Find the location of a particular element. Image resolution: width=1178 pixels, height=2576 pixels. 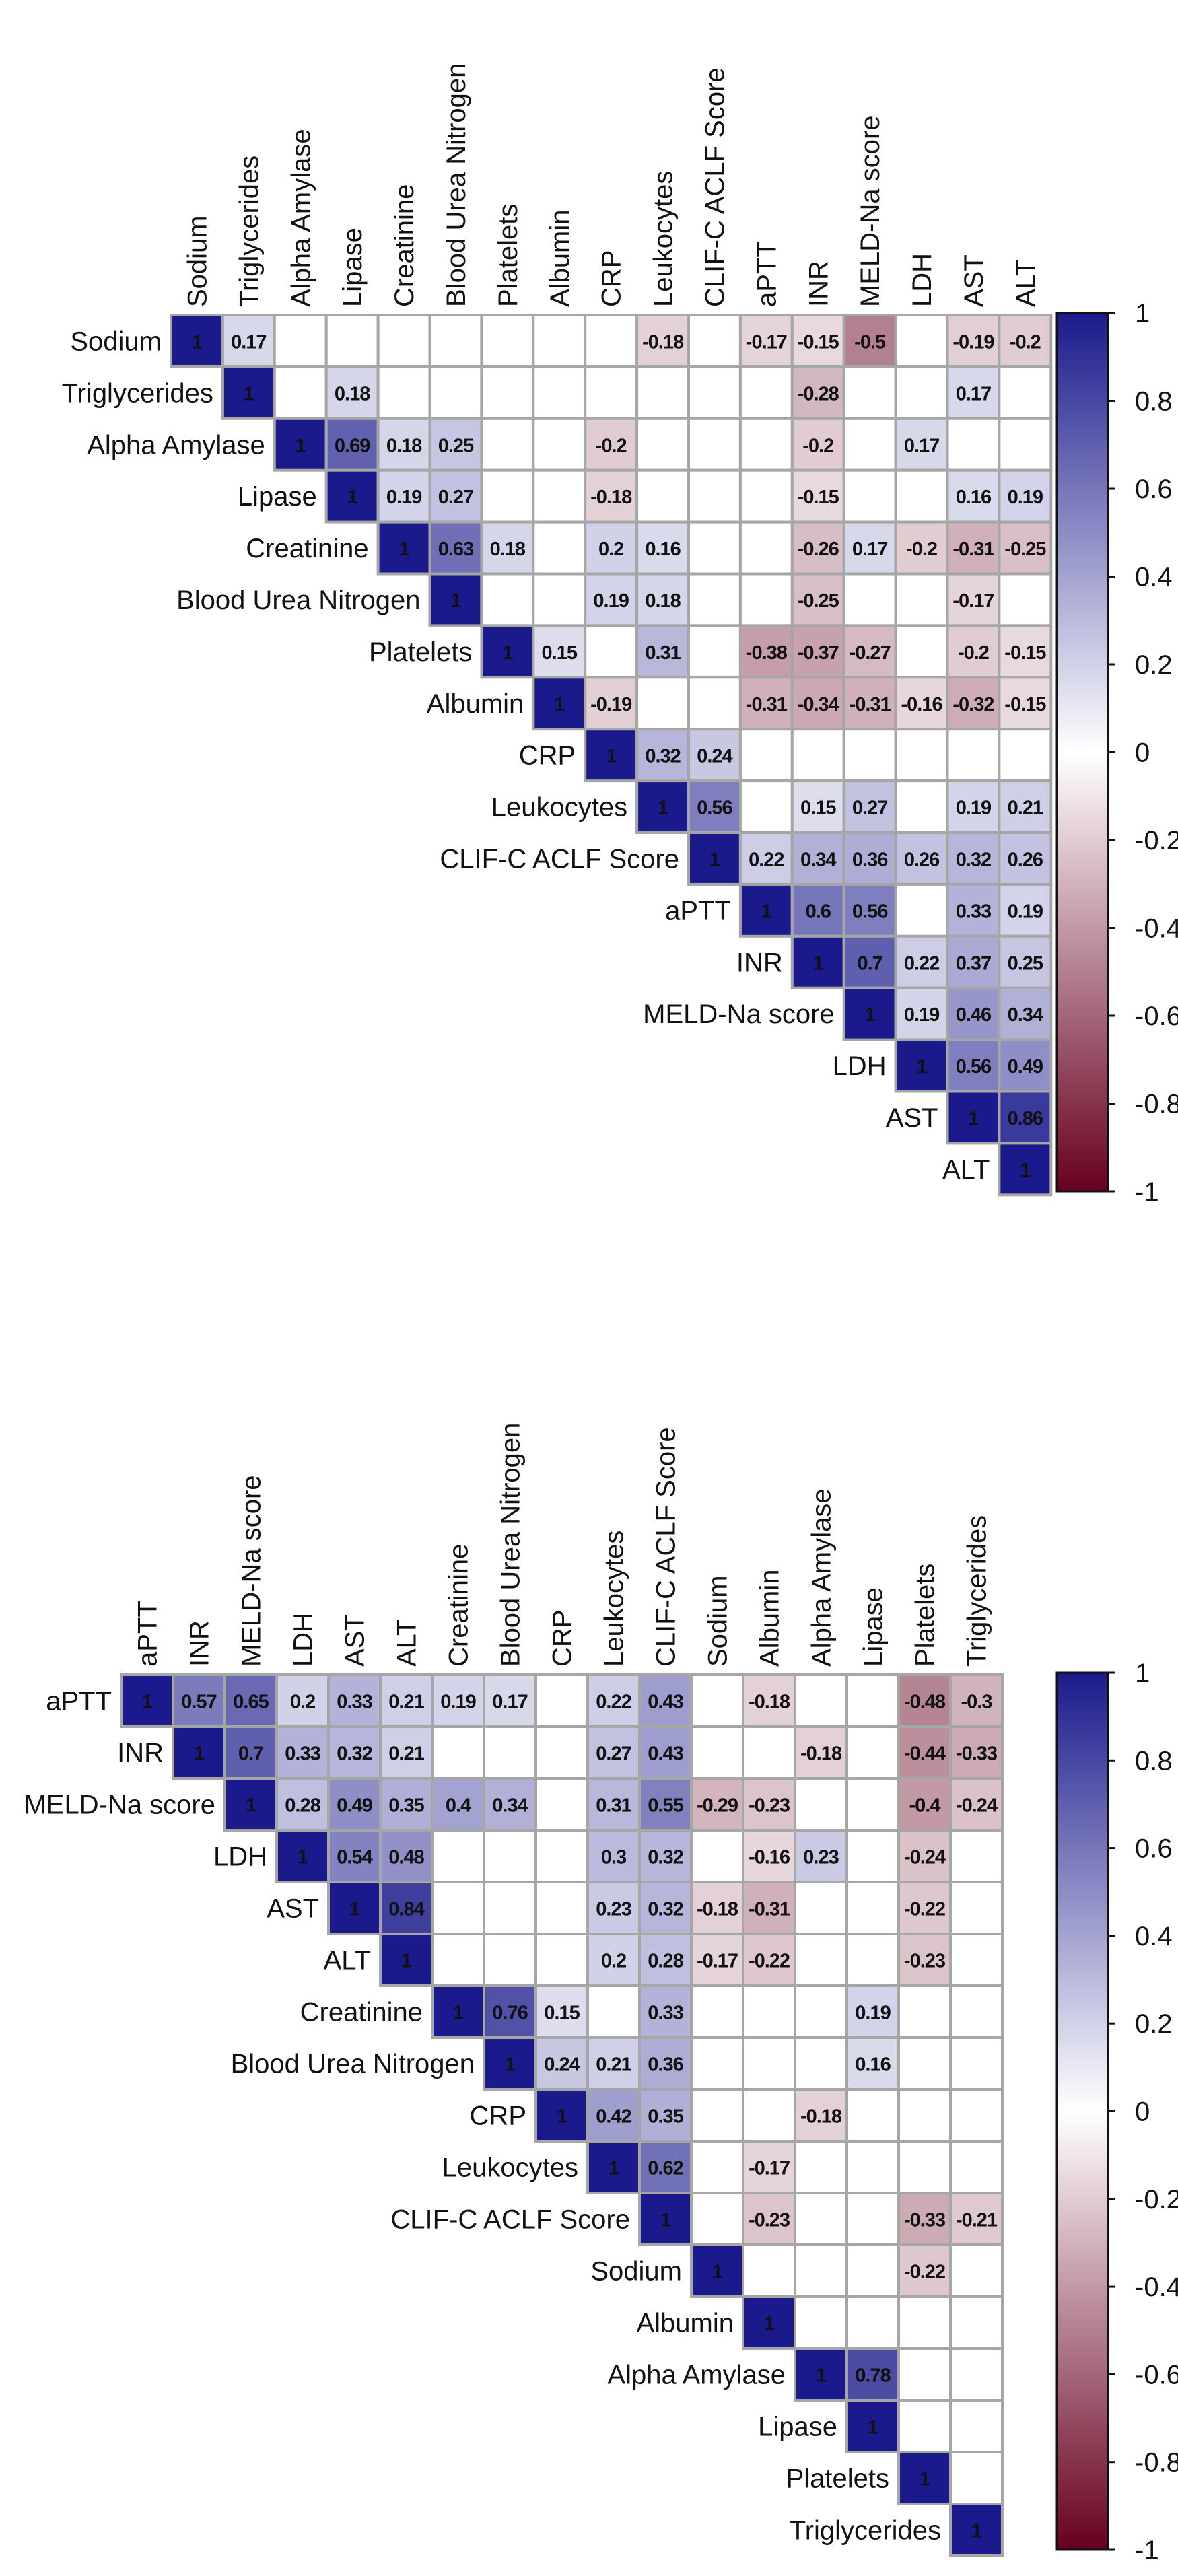

heatmap-cell-blood-urea-nitrogen-alpha-amylase is located at coordinates (821, 2063).